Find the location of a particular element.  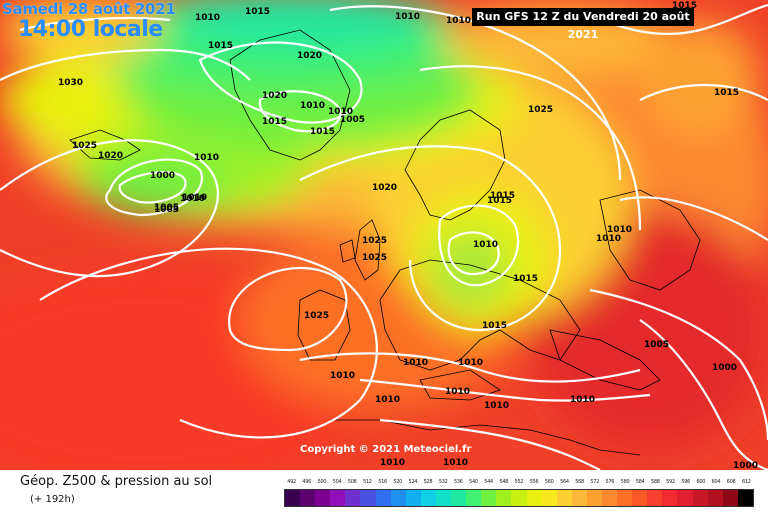

scale-tick-label: 508 is located at coordinates (352, 482).